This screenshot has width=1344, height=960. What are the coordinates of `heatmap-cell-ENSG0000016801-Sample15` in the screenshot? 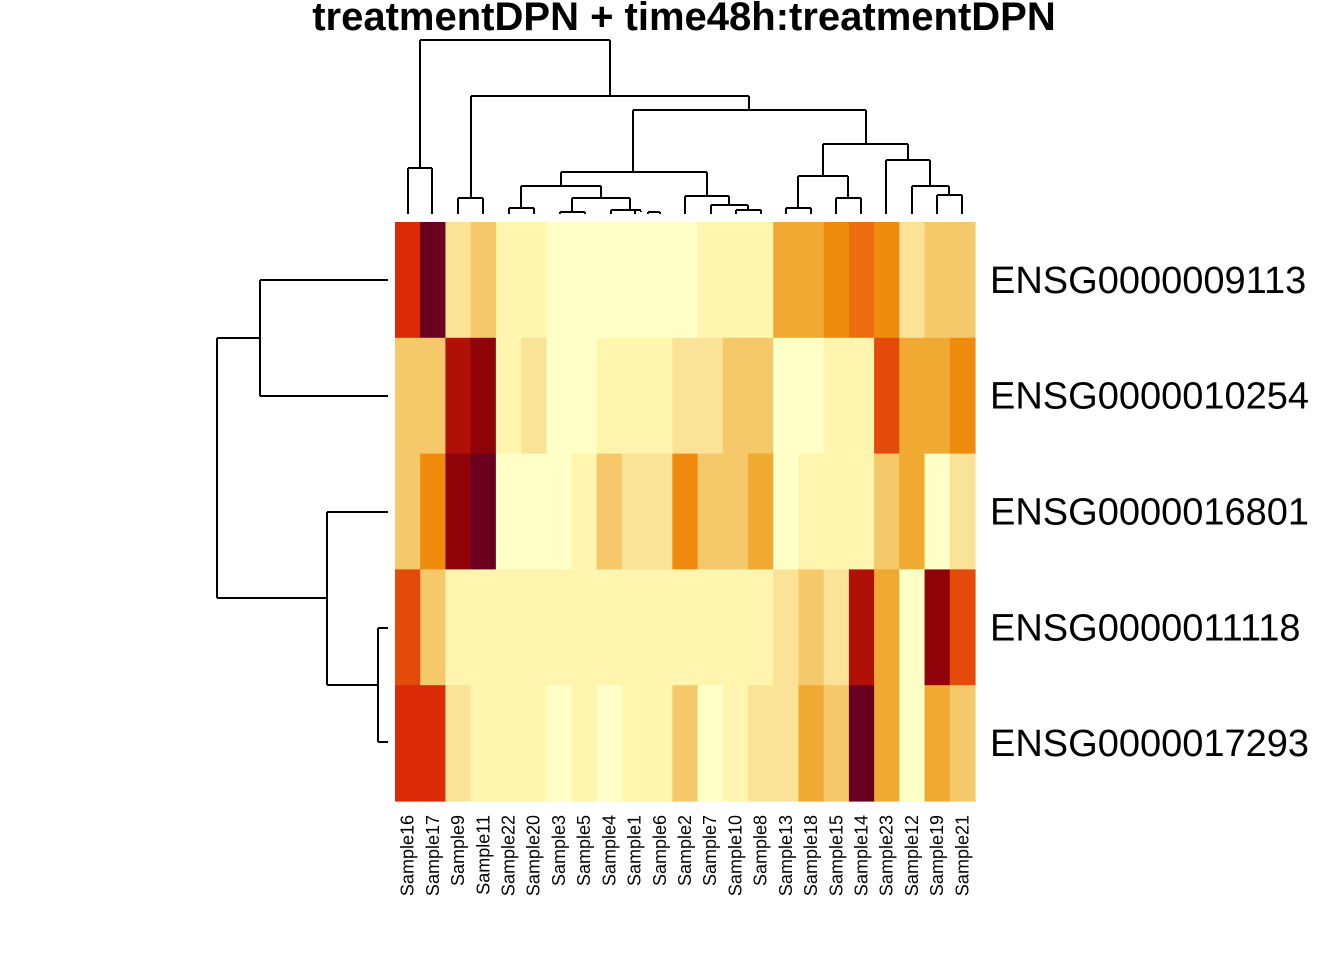 It's located at (836, 511).